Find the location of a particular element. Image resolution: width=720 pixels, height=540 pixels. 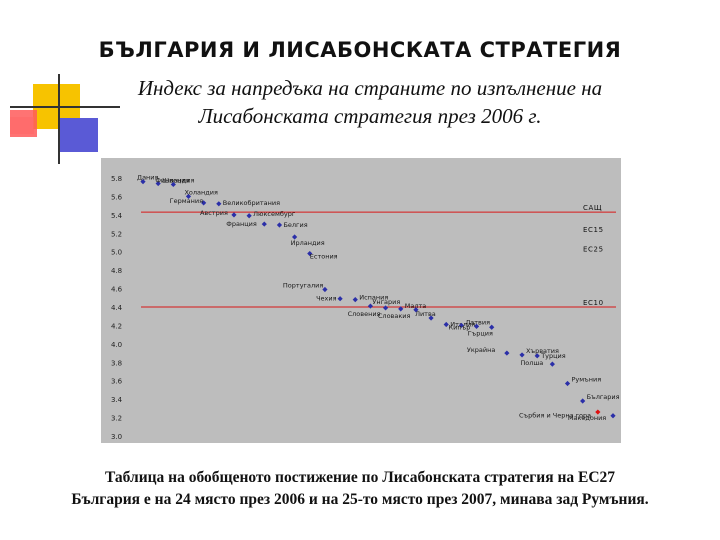

data-label: Словакия is located at coordinates (394, 316).